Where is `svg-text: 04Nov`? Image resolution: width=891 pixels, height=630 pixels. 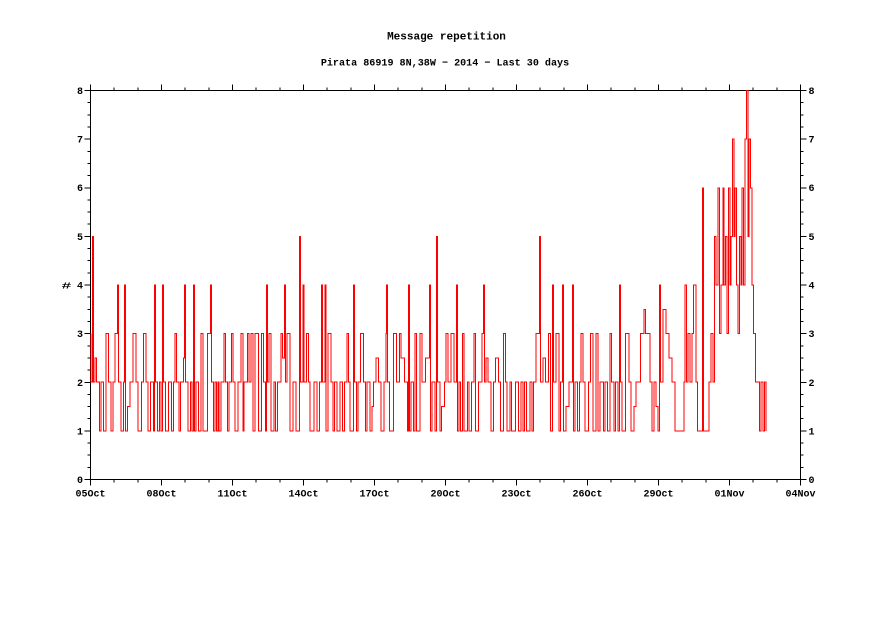
svg-text: 04Nov is located at coordinates (800, 495).